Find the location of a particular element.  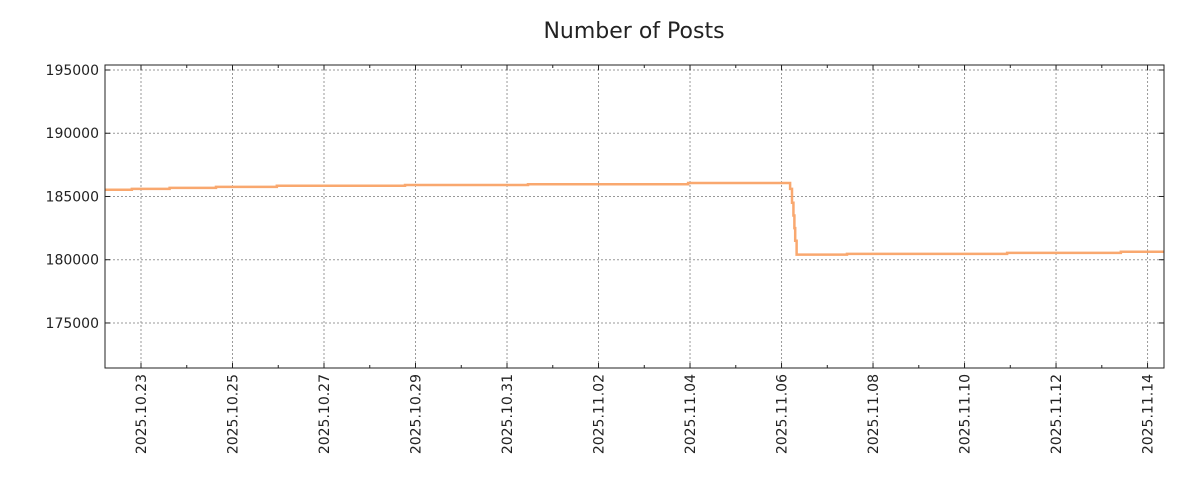

x-tick-label: 2025.10.29 is located at coordinates (417, 414).